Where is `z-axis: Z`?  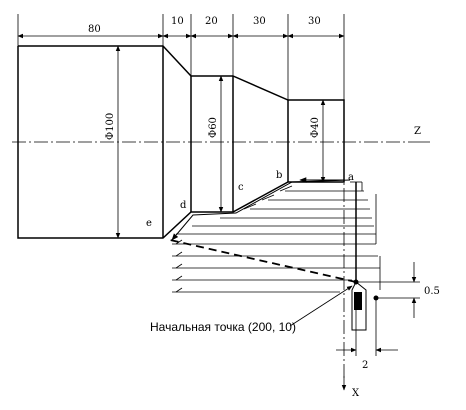 z-axis: Z is located at coordinates (221, 134).